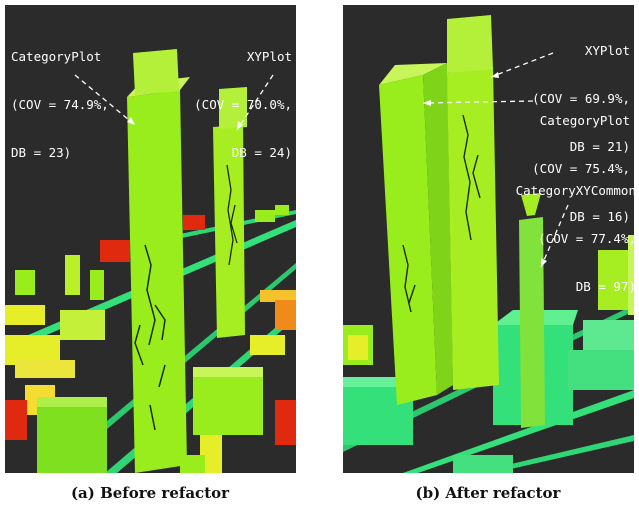 This screenshot has height=516, width=639. I want to click on coverage: (COV = 77.4%,, so click(586, 238).